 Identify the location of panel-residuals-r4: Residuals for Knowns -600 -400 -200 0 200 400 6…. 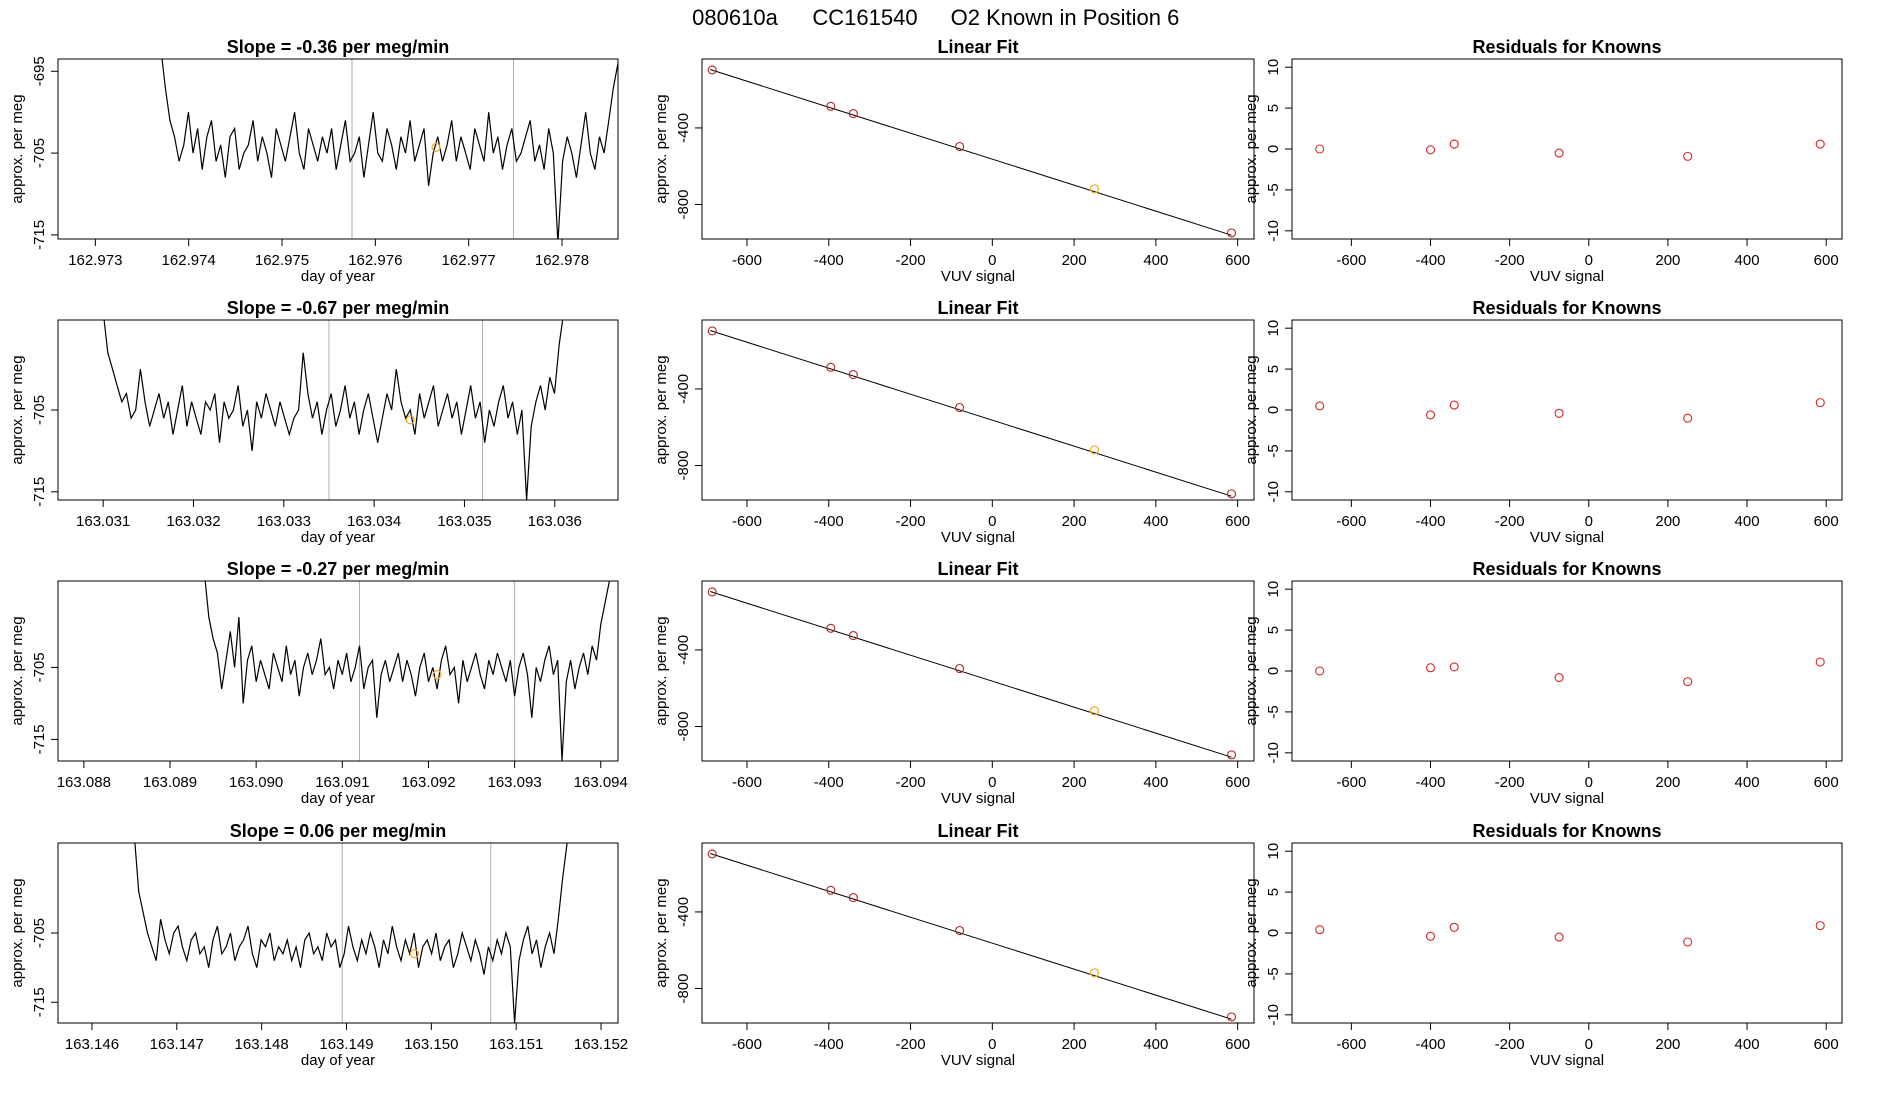
(1543, 945).